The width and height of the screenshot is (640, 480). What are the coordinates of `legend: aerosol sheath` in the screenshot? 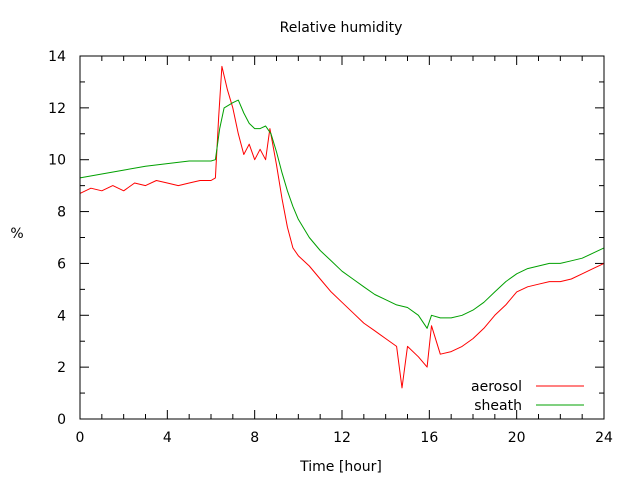 It's located at (527, 396).